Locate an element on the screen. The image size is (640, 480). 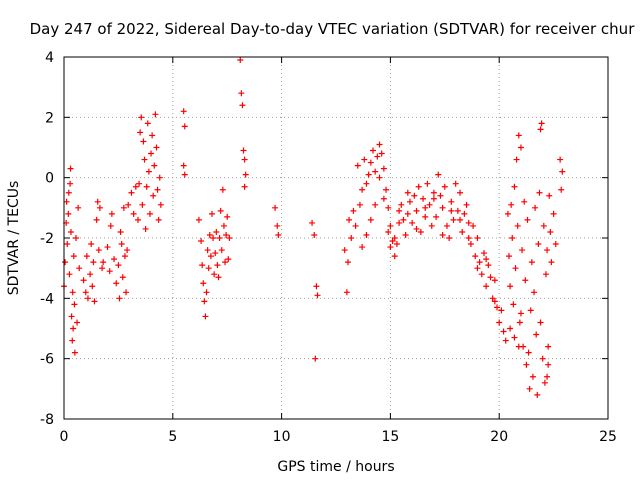
x-axis-label: GPS time / hours is located at coordinates (335, 467).